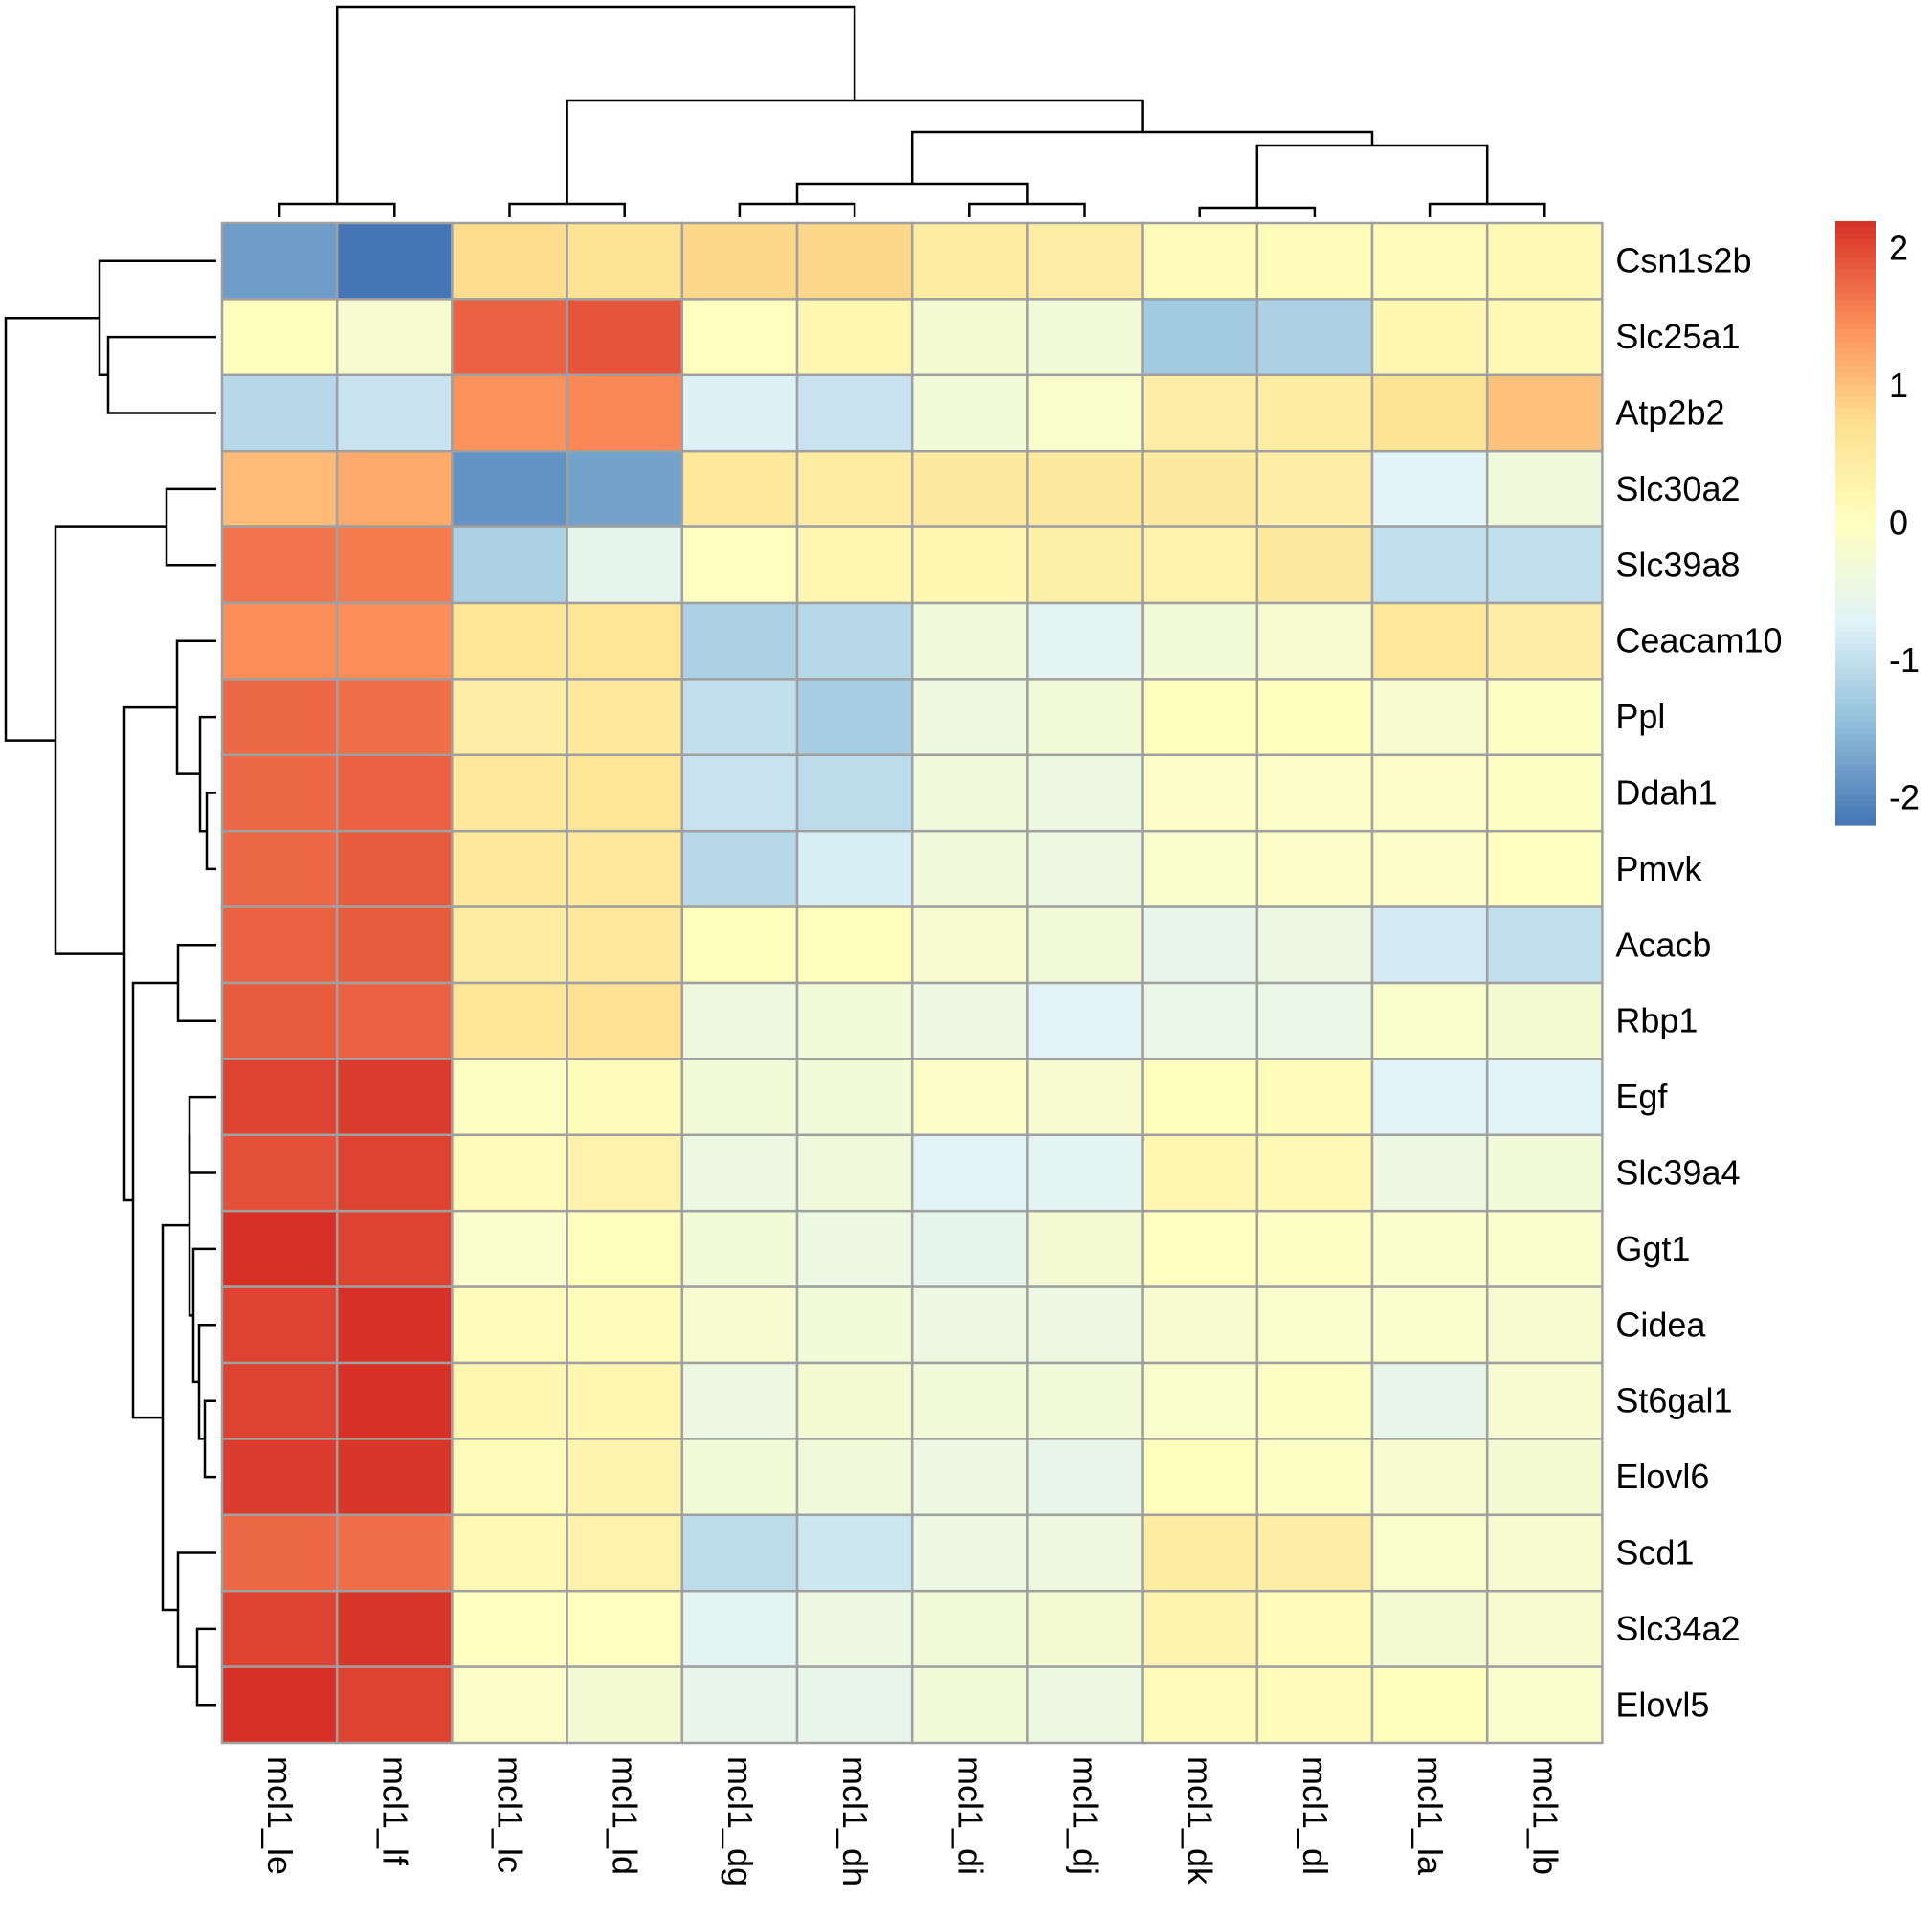 Image resolution: width=1932 pixels, height=1919 pixels. What do you see at coordinates (969, 1816) in the screenshot?
I see `column-label: mcl1_di` at bounding box center [969, 1816].